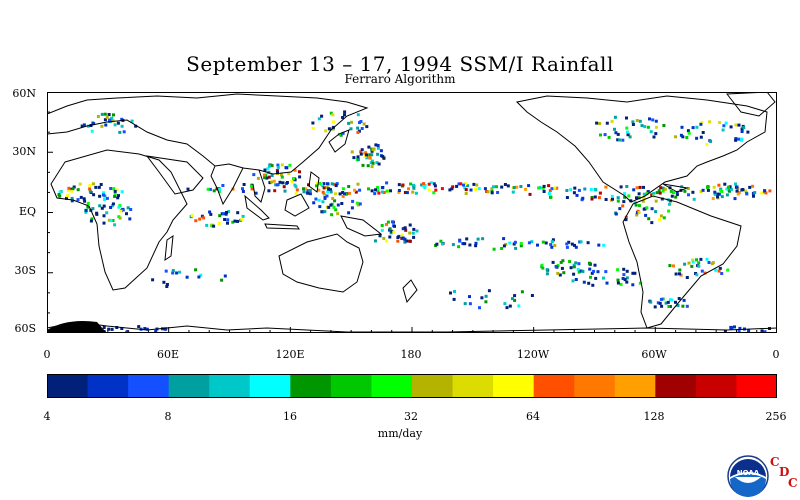  What do you see at coordinates (25, 328) in the screenshot?
I see `lat-label-60s: 60S` at bounding box center [25, 328].